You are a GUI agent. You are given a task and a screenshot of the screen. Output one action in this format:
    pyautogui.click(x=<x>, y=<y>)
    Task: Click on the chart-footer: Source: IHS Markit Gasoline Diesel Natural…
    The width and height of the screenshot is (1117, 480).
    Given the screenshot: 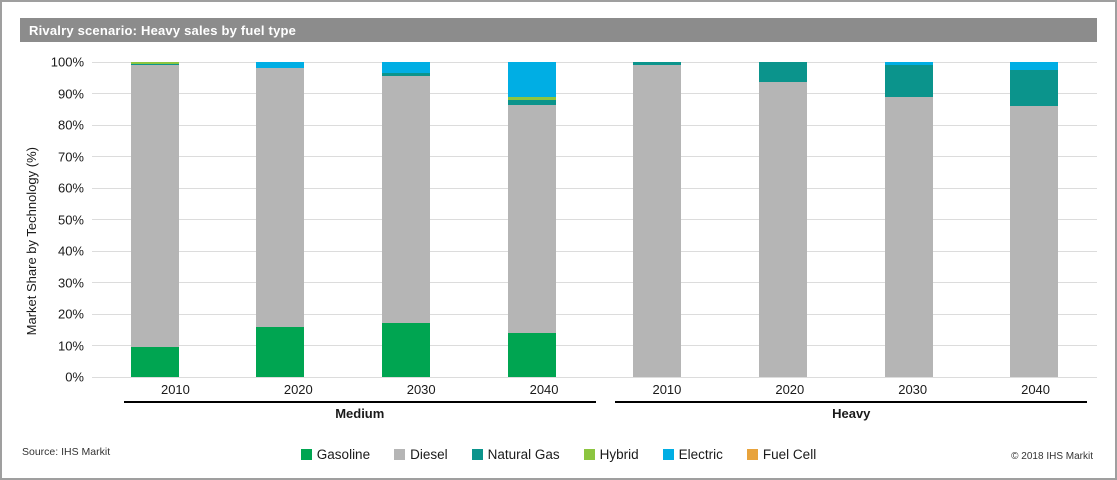 What is the action you would take?
    pyautogui.click(x=558, y=453)
    